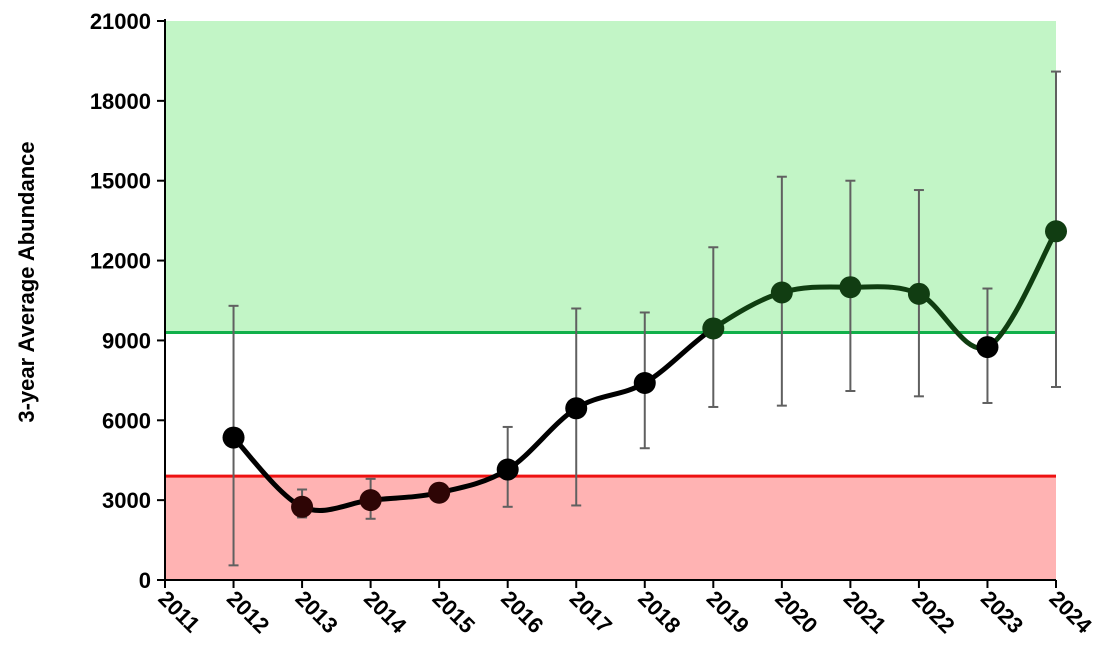  I want to click on data-point-2019, so click(713, 328).